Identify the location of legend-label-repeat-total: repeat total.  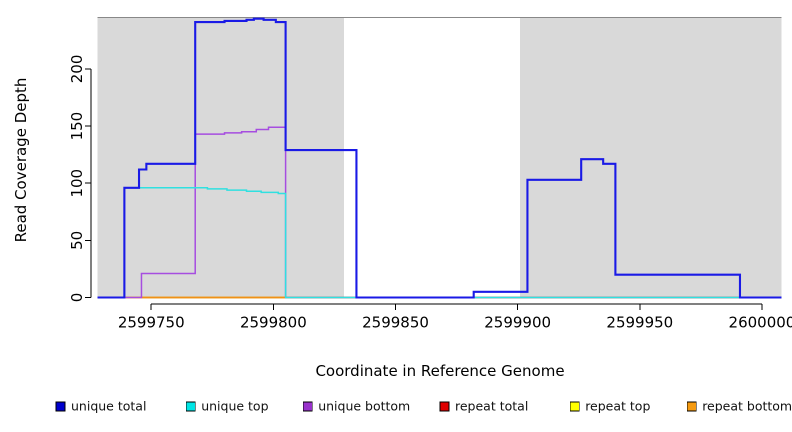
(491, 406).